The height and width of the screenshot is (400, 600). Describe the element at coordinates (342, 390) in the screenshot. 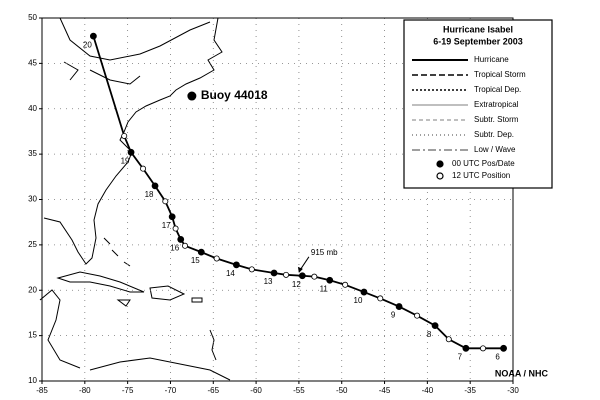

I see `x-tick-label: -50` at that location.